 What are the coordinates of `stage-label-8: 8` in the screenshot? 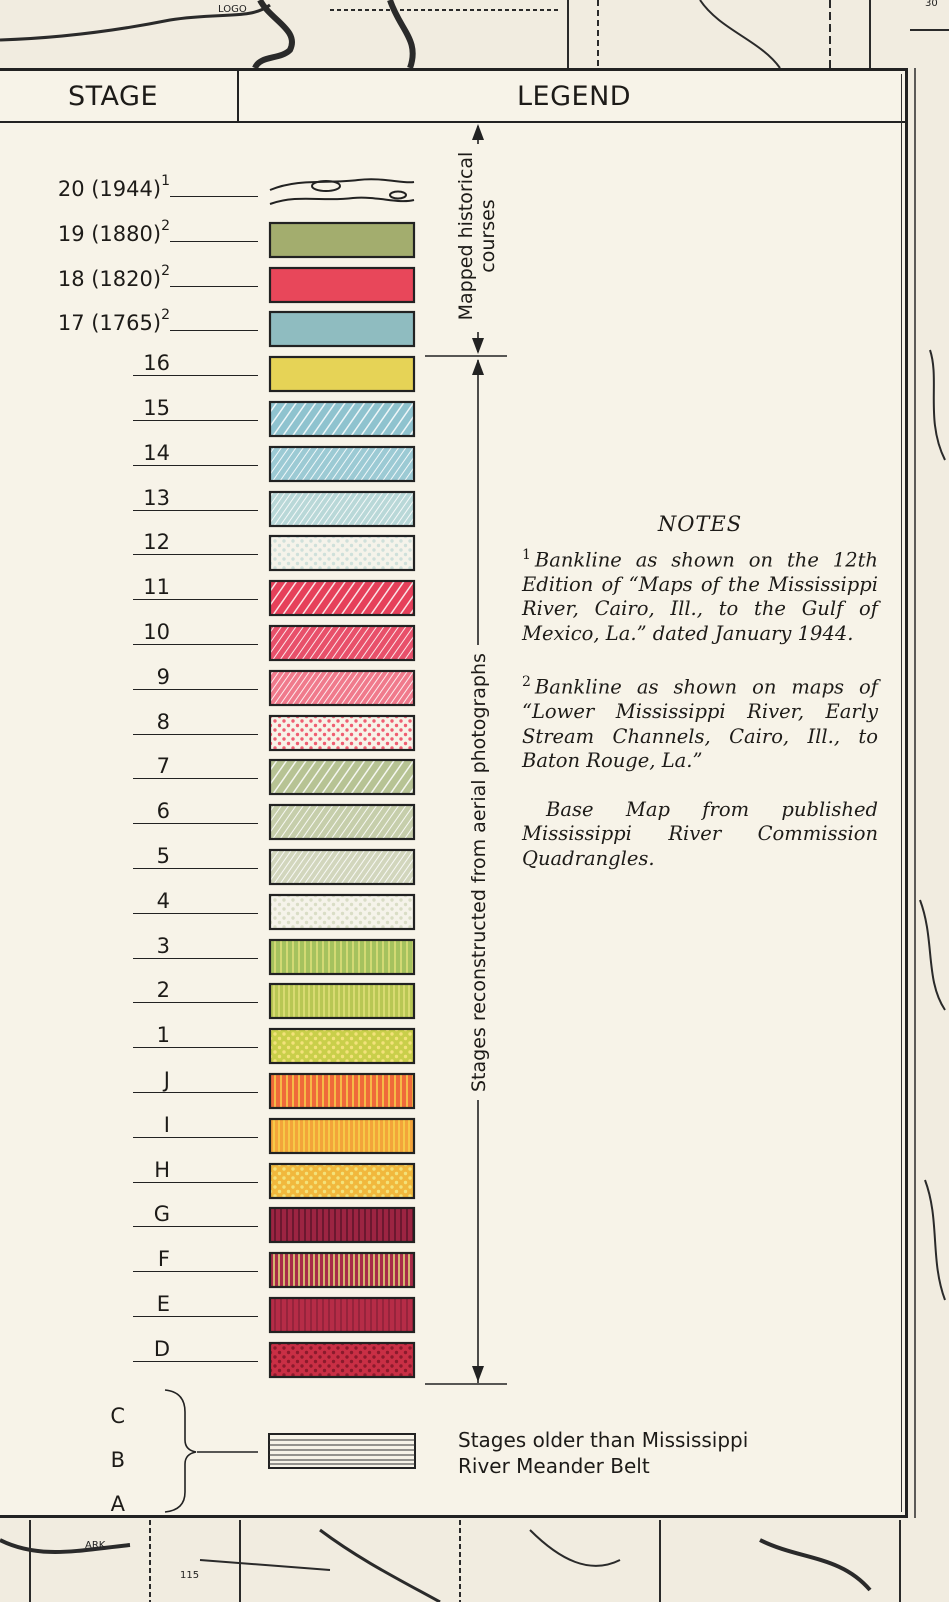 It's located at (163, 721).